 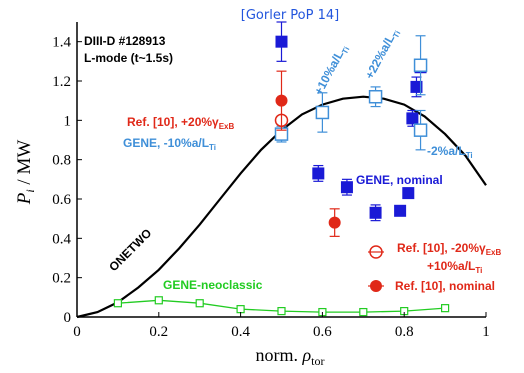 I want to click on y-tick-label: 0, so click(x=68, y=318).